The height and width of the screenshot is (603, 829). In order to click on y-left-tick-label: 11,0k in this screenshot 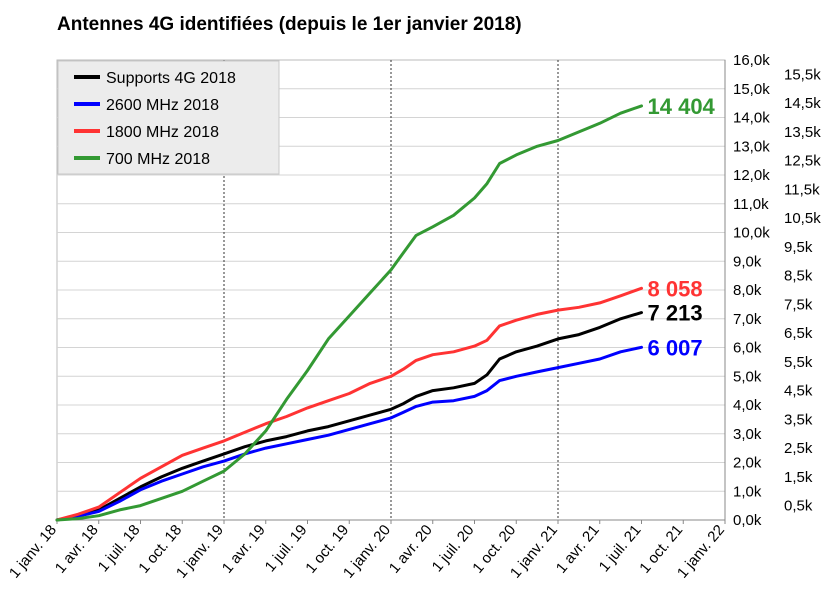, I will do `click(751, 204)`.